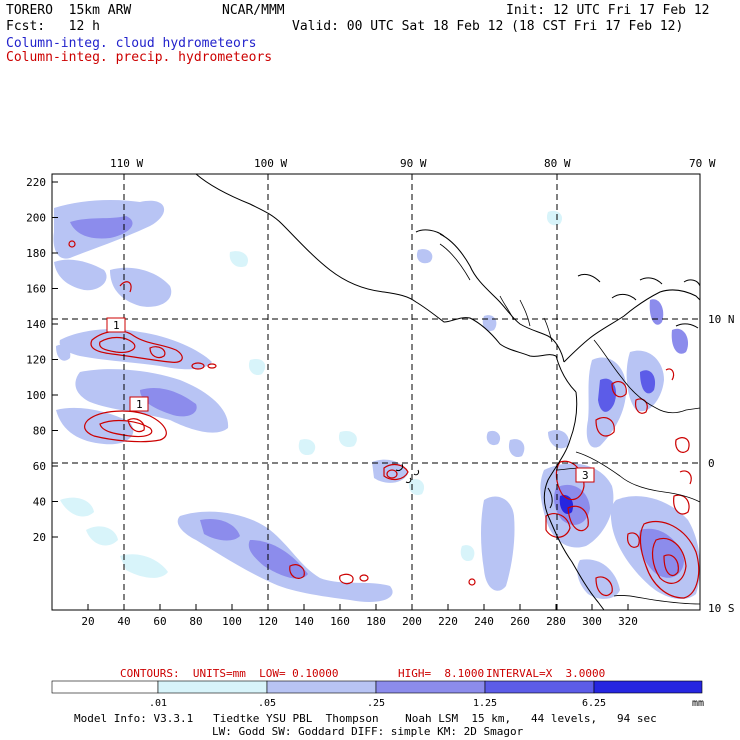  What do you see at coordinates (546, 673) in the screenshot?
I see `contours-interval: INTERVAL=X 3.0000` at bounding box center [546, 673].